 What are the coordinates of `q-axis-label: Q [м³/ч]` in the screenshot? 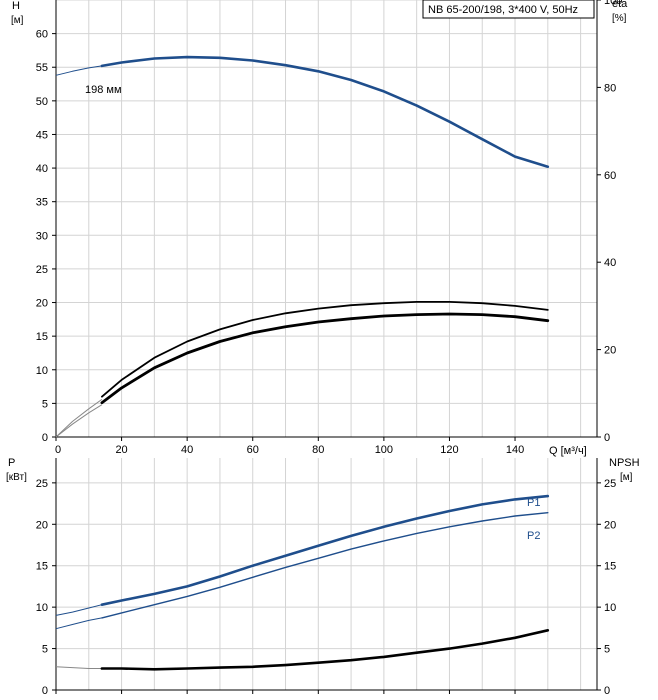 It's located at (568, 451).